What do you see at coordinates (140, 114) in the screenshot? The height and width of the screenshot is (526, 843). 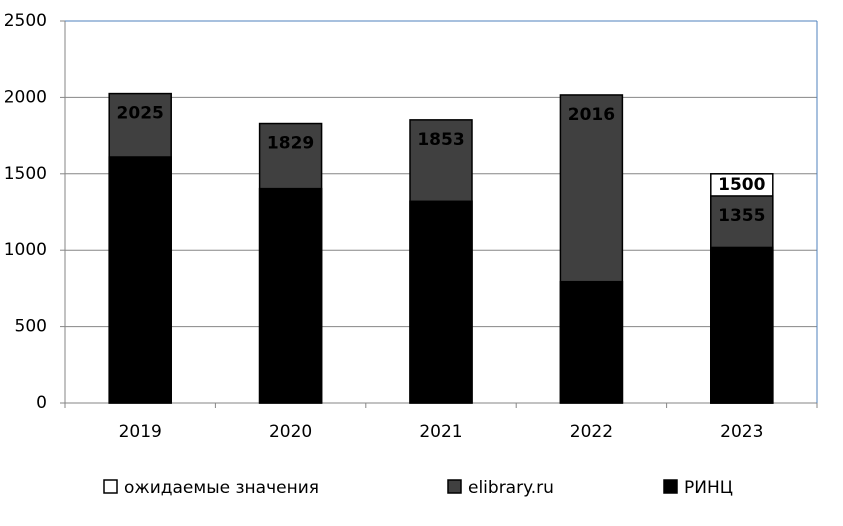 I see `data-label: 2025` at bounding box center [140, 114].